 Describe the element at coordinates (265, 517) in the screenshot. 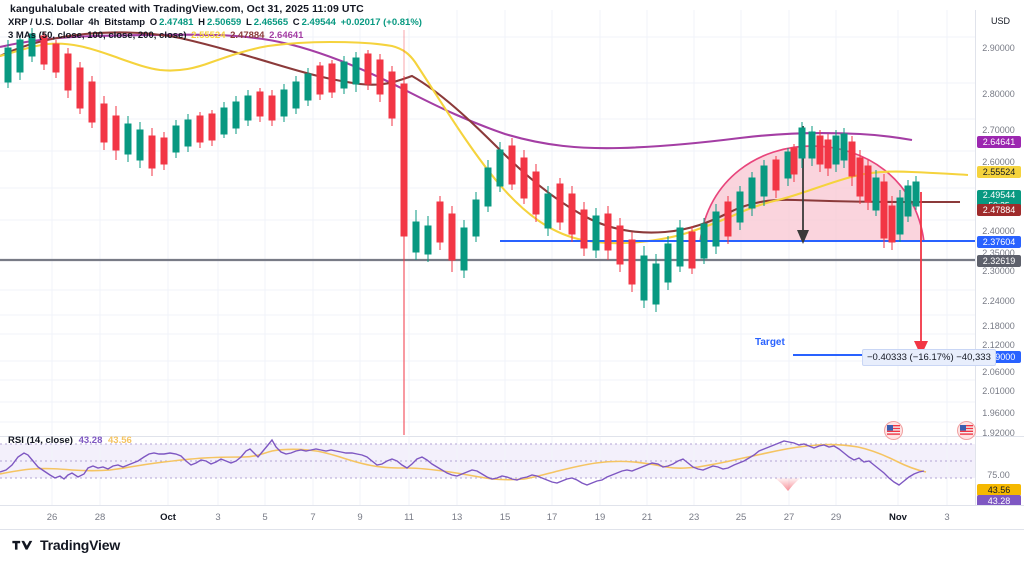

I see `time-axis-tick: 5` at that location.